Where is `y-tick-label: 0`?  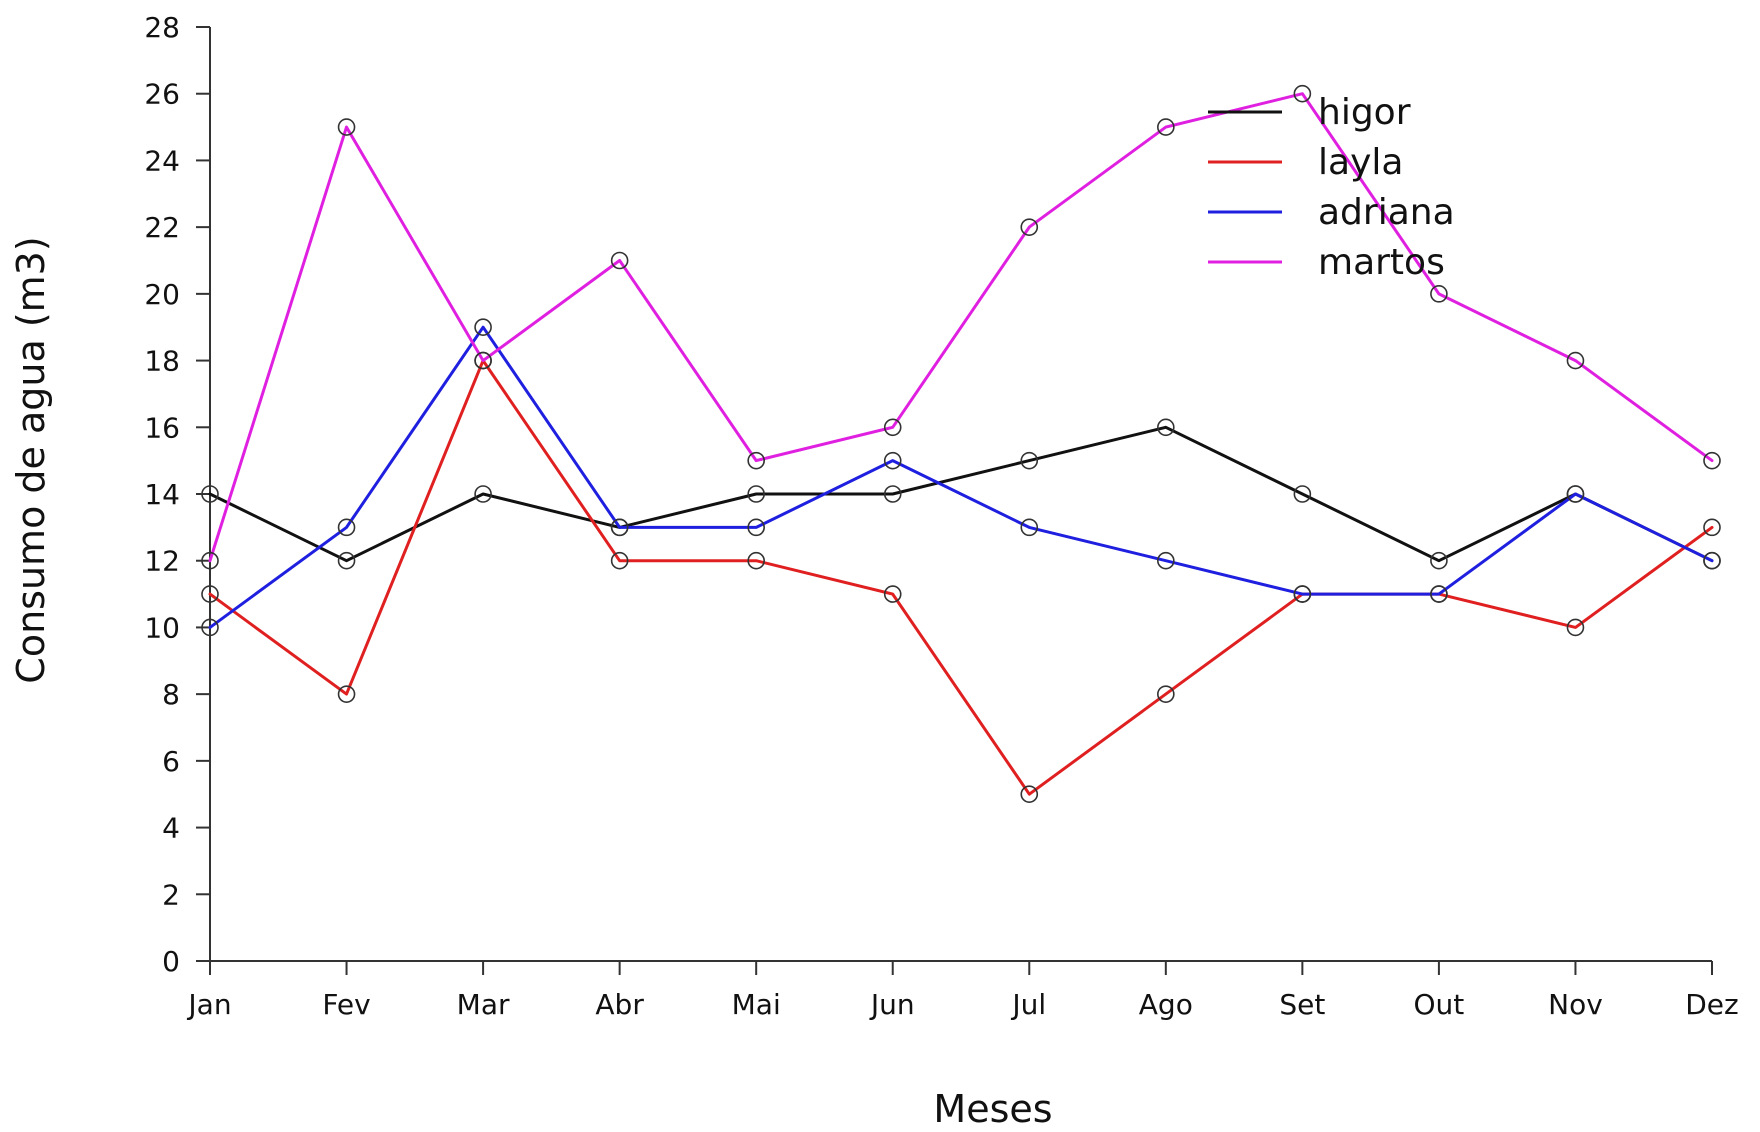 y-tick-label: 0 is located at coordinates (171, 961).